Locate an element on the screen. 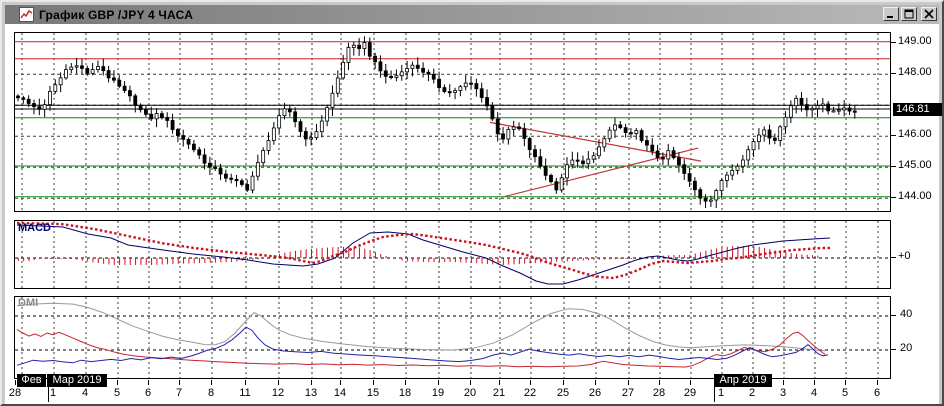 The image size is (944, 406). date-label: 7 is located at coordinates (179, 393).